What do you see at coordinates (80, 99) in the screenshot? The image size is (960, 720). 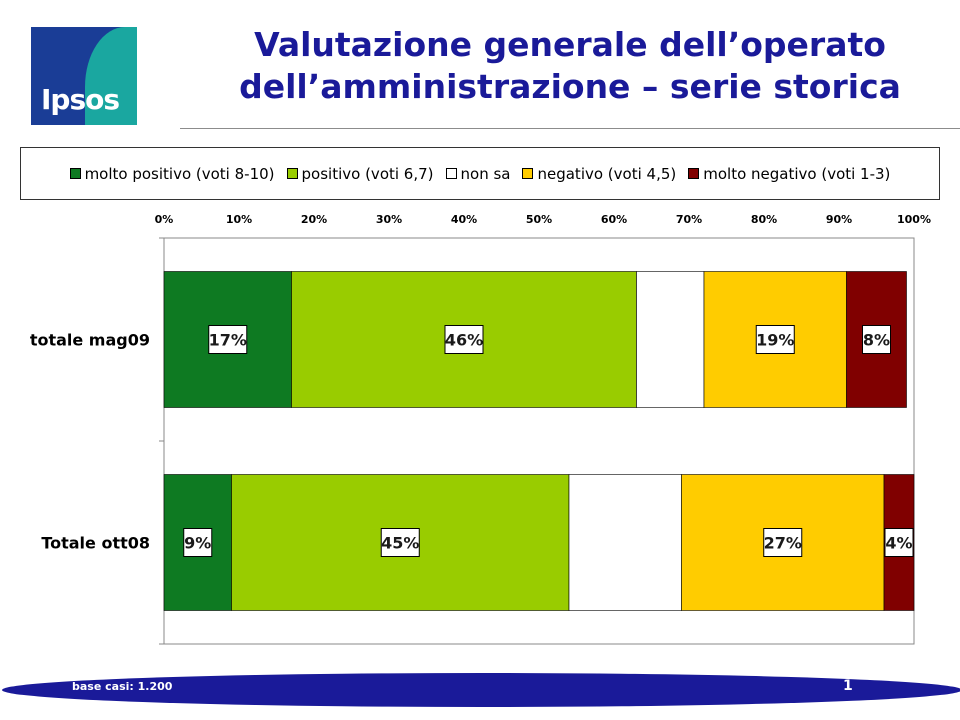 I see `logo-text: Ipsos` at bounding box center [80, 99].